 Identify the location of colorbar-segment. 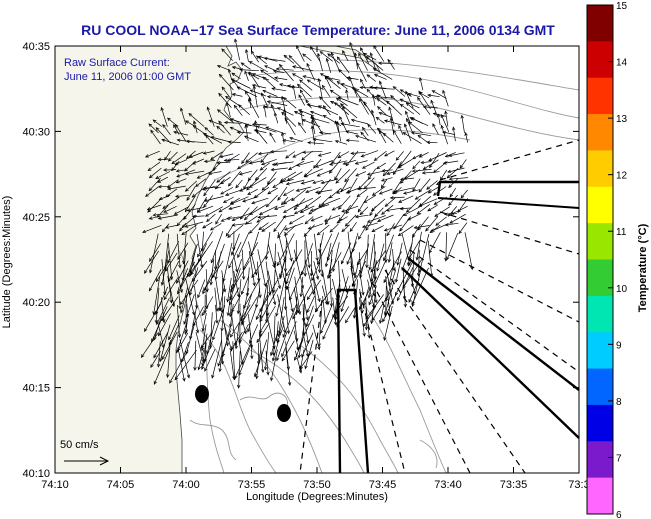
(600, 205).